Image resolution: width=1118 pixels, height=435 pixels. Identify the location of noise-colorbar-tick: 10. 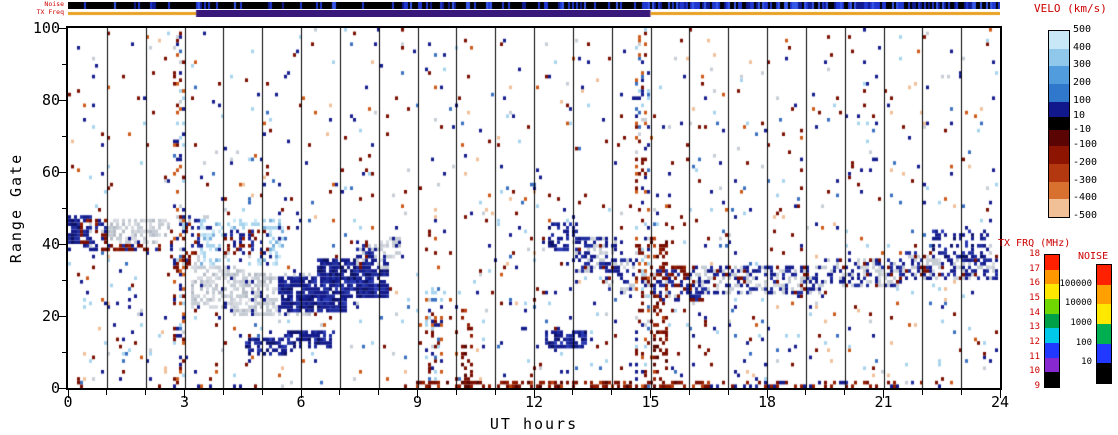
(1086, 362).